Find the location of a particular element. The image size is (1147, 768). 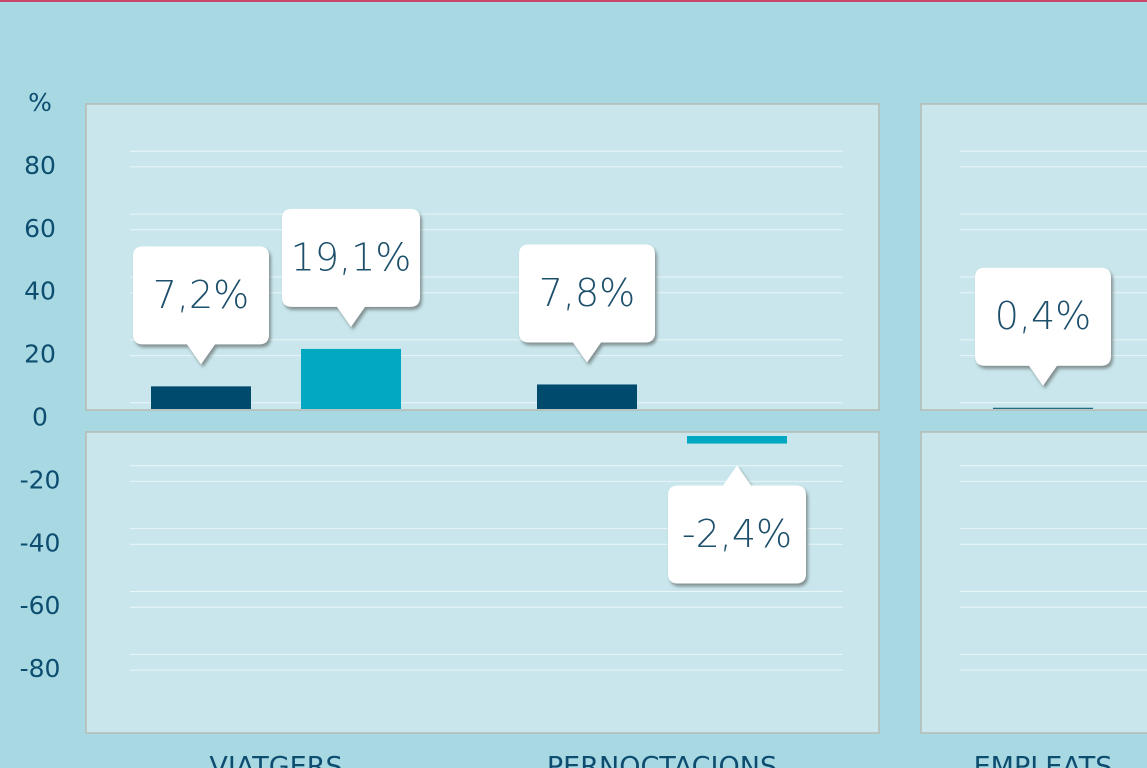

y-tick-label: -60 is located at coordinates (40, 605).